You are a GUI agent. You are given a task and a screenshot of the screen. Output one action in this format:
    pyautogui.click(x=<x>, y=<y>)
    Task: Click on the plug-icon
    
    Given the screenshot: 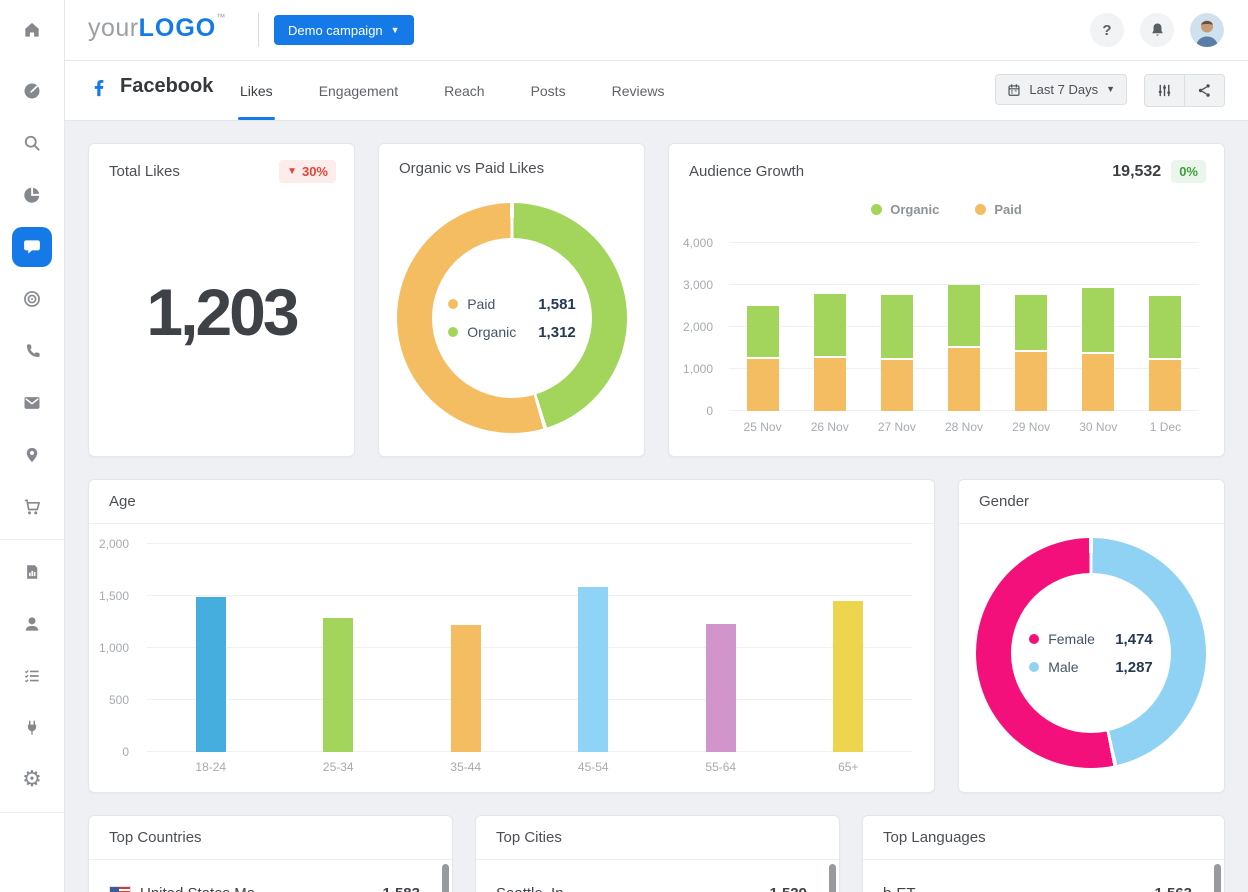 What is the action you would take?
    pyautogui.click(x=32, y=728)
    